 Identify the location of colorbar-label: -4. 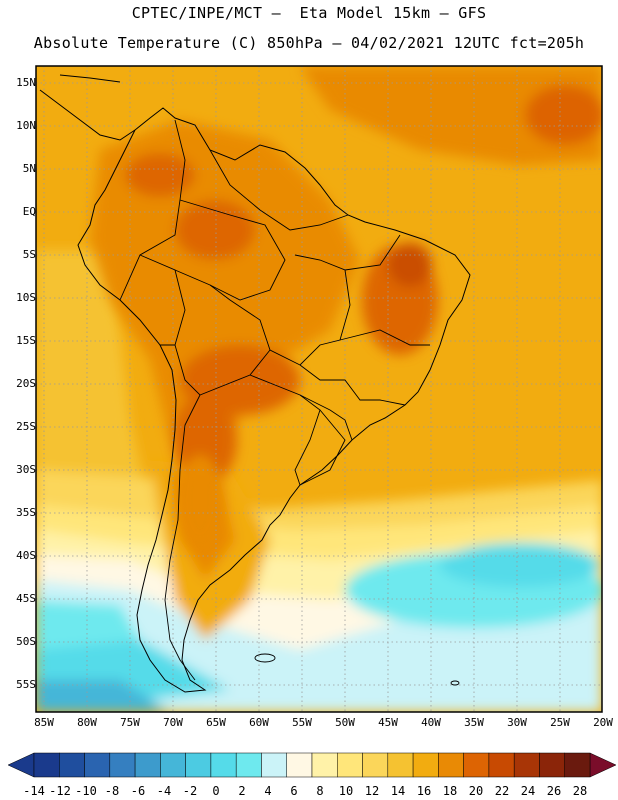
(164, 791).